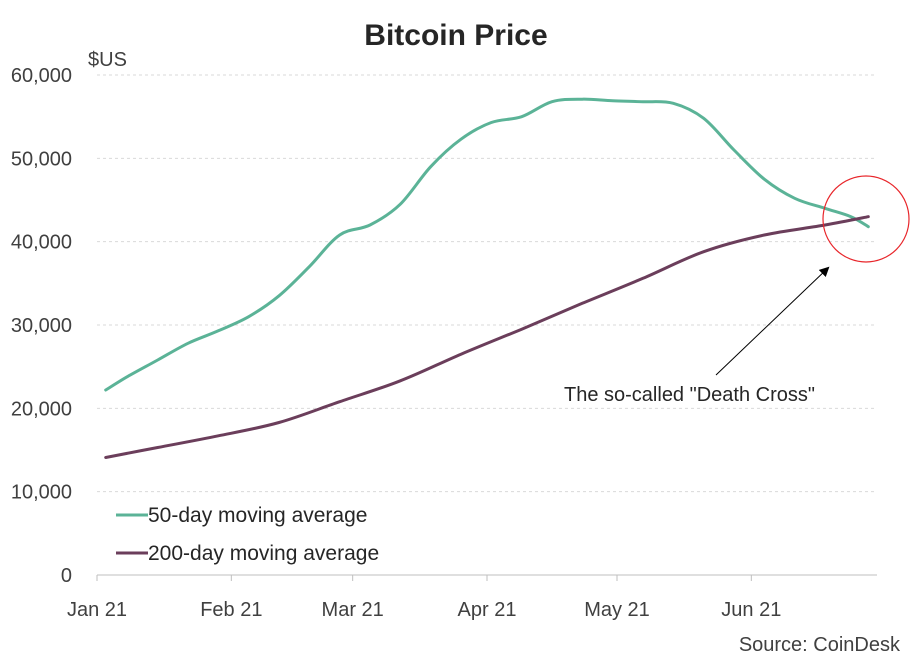 Image resolution: width=912 pixels, height=666 pixels. What do you see at coordinates (866, 219) in the screenshot?
I see `death-cross-highlight-circle` at bounding box center [866, 219].